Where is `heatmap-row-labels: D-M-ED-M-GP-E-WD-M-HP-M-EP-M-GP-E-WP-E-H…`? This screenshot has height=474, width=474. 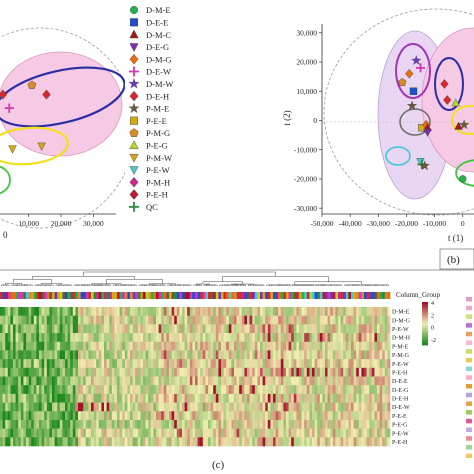 heatmap-row-labels: D-M-ED-M-GP-E-WD-M-HP-M-EP-M-GP-E-WP-E-H… is located at coordinates (401, 378).